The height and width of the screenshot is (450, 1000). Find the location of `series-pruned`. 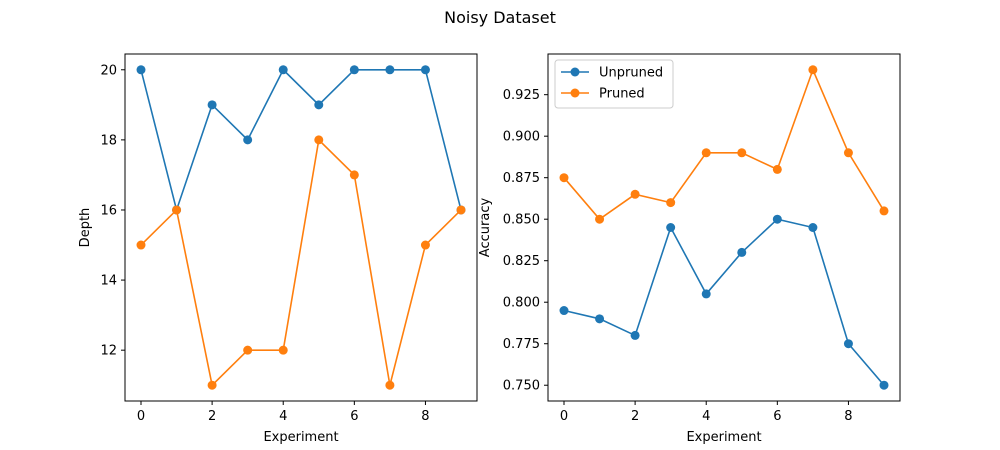

series-pruned is located at coordinates (724, 144).